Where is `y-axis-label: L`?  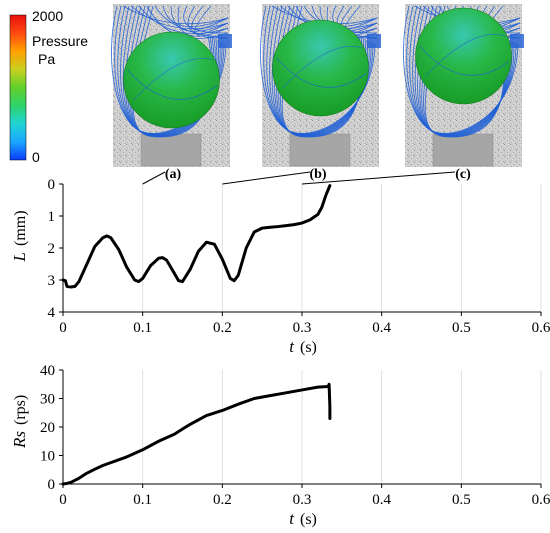 y-axis-label: L is located at coordinates (19, 257).